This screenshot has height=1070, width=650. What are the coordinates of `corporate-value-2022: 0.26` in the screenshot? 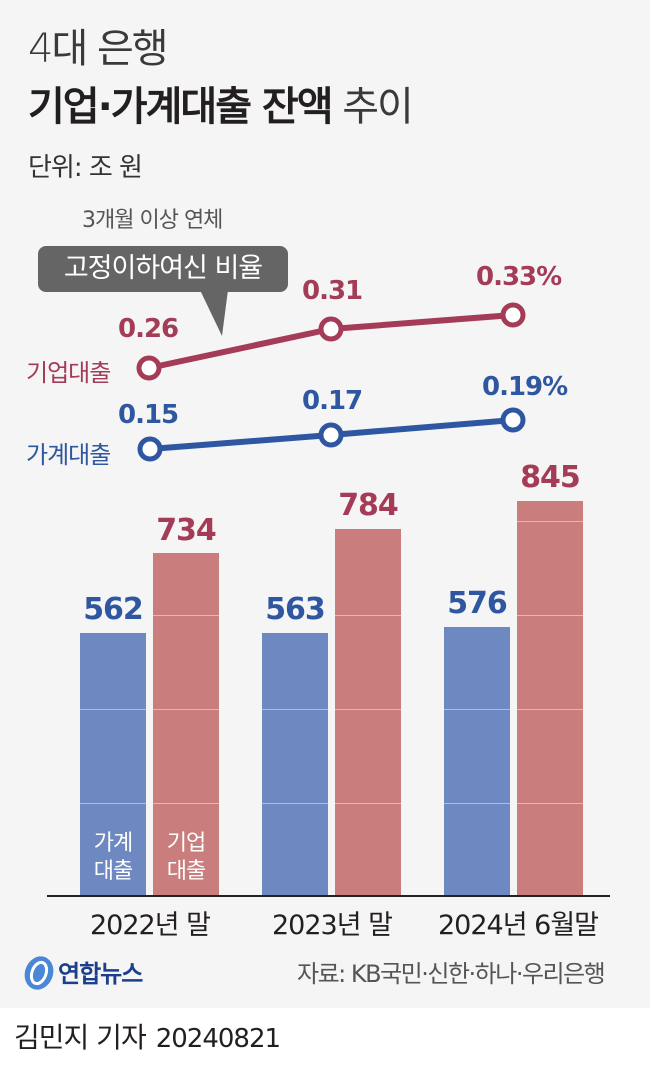 It's located at (148, 329).